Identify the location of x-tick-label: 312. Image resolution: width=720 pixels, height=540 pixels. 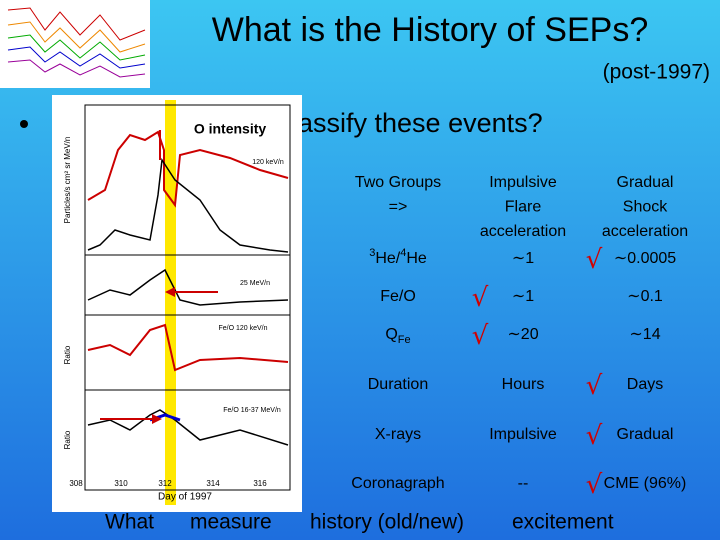
(165, 483).